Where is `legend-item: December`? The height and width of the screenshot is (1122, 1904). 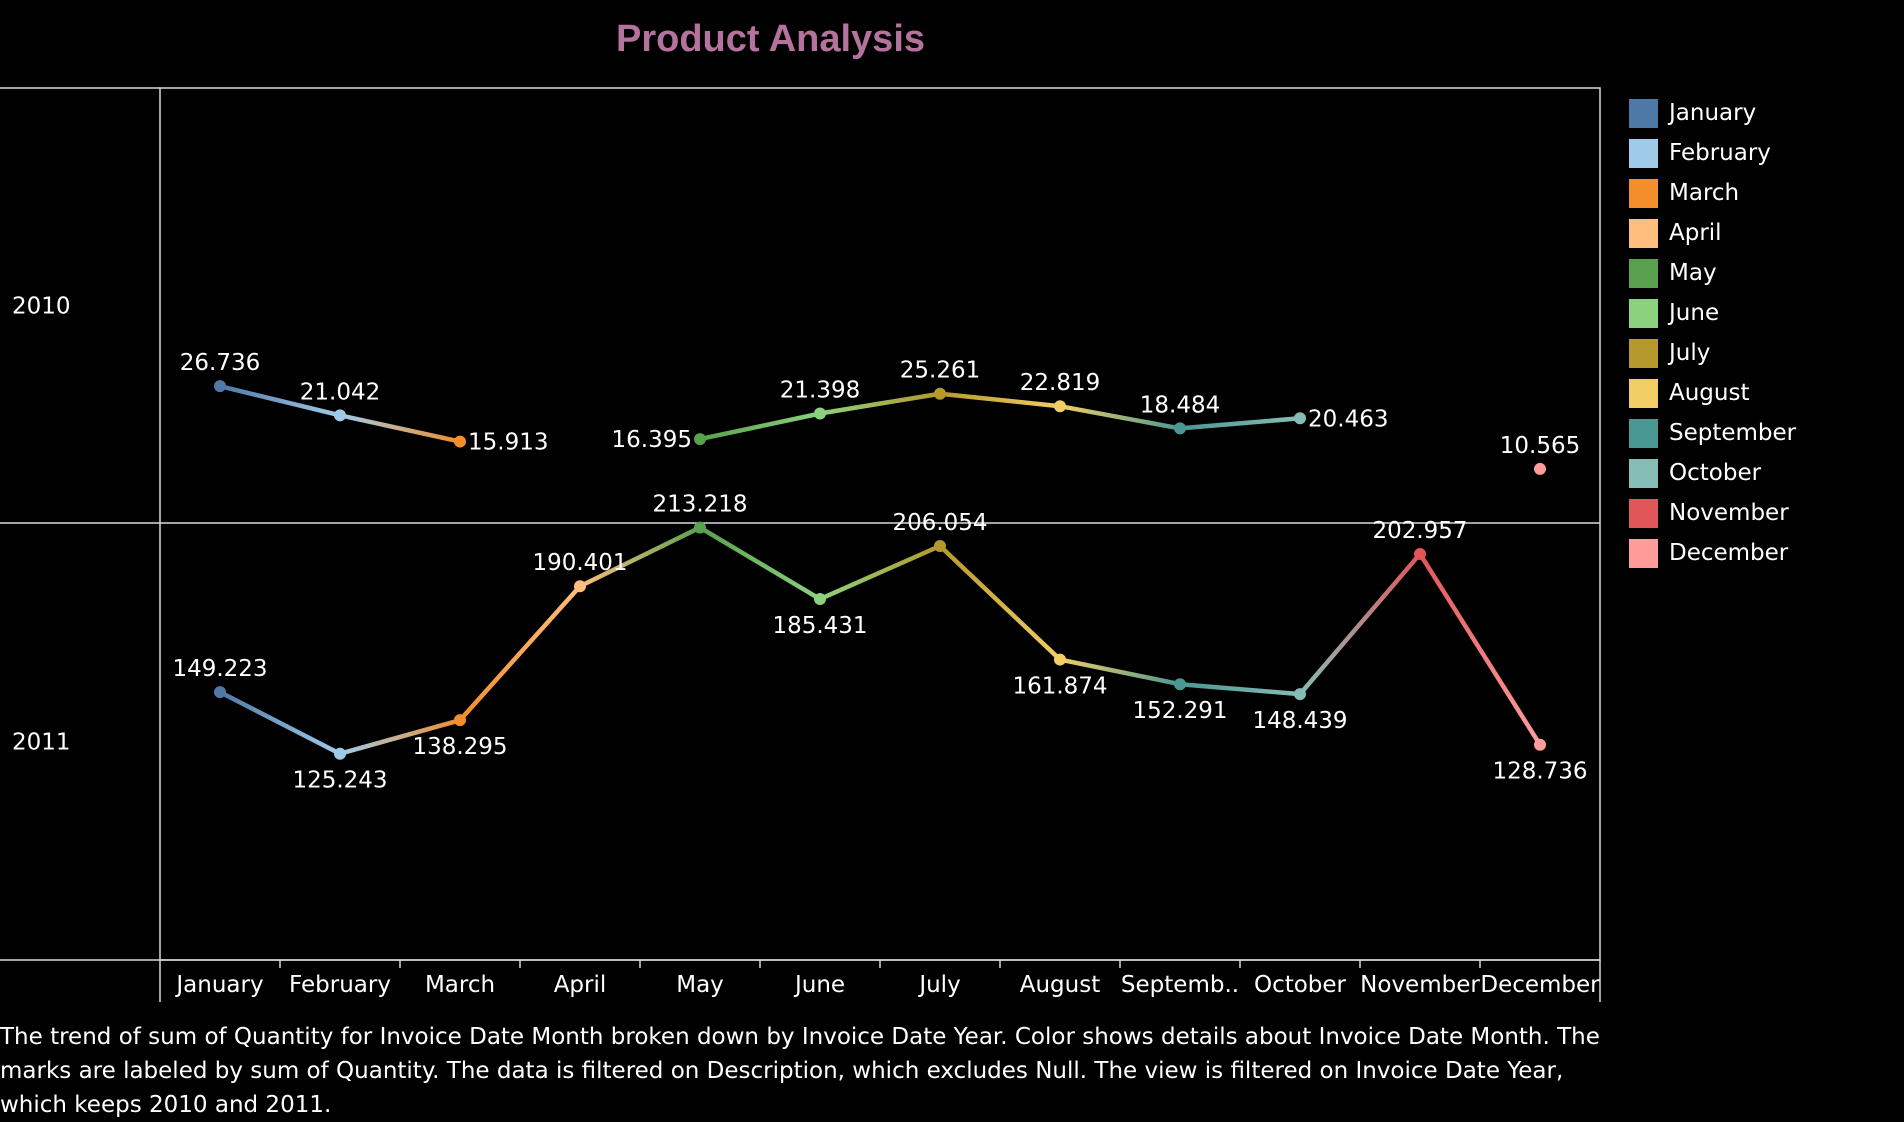 legend-item: December is located at coordinates (1712, 553).